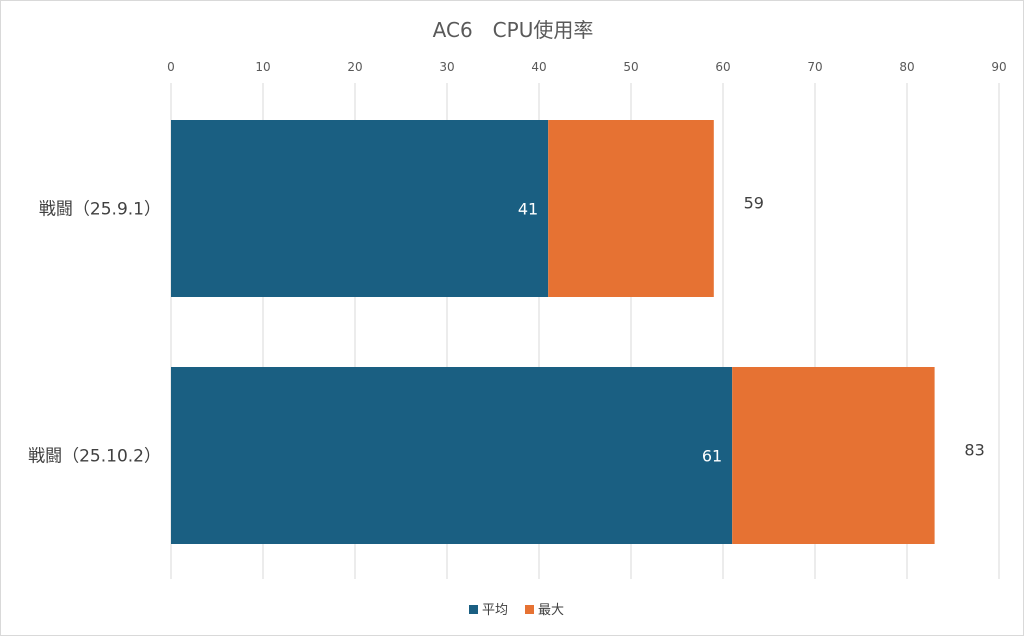  Describe the element at coordinates (998, 67) in the screenshot. I see `x-tick-label: 90` at that location.